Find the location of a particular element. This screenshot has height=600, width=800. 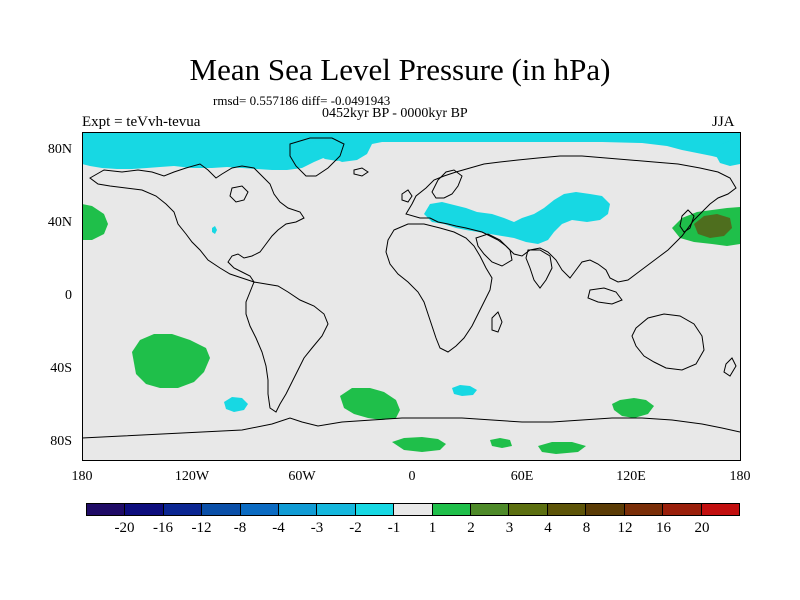

coast-british-isles is located at coordinates (407, 196).